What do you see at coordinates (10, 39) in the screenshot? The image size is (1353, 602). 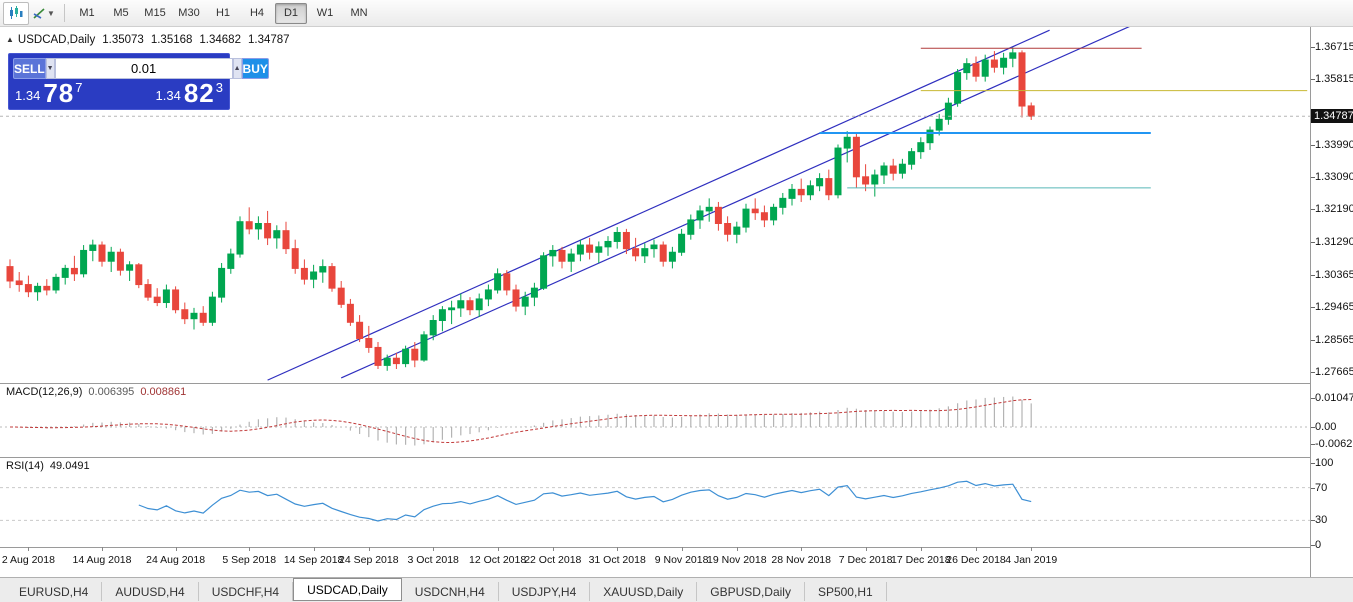 I see `chart-shift-icon: ▲` at bounding box center [10, 39].